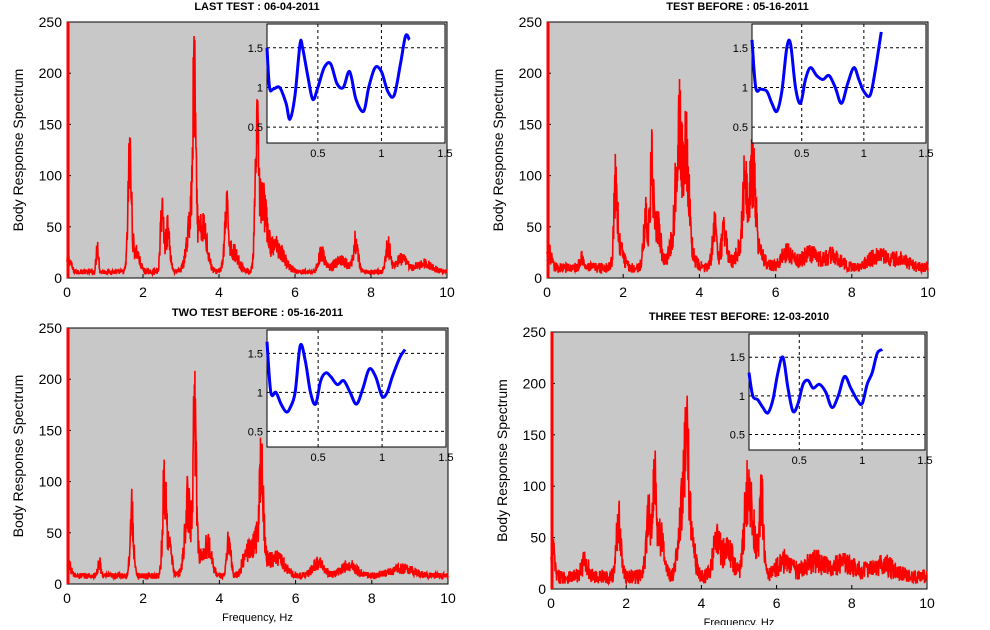 This screenshot has width=990, height=630. Describe the element at coordinates (257, 313) in the screenshot. I see `chart-title: TWO TEST BEFORE : 05-16-2011` at that location.